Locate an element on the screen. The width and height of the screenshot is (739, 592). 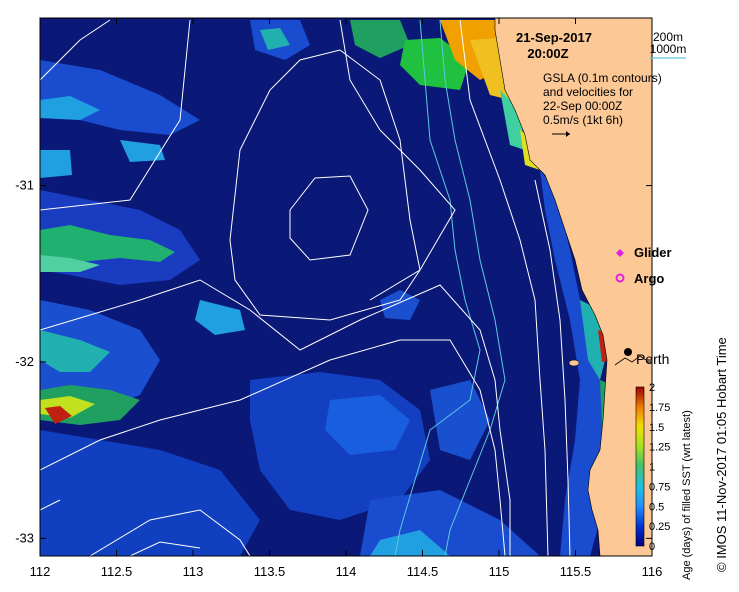
gsla-line-1: GSLA (0.1m contours) is located at coordinates (602, 78).